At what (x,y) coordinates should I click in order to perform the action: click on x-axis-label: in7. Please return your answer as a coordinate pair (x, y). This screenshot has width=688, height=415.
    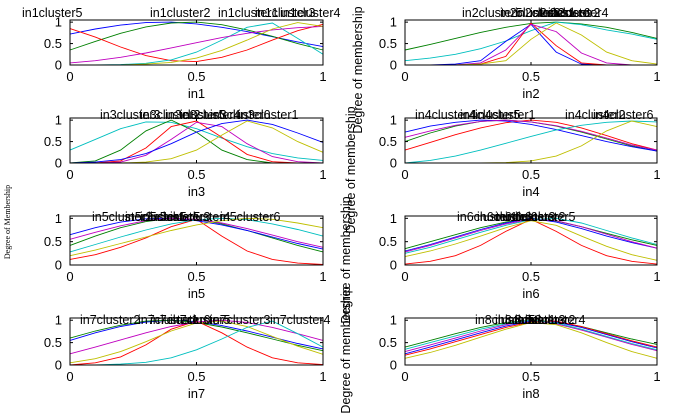
    Looking at the image, I should click on (196, 393).